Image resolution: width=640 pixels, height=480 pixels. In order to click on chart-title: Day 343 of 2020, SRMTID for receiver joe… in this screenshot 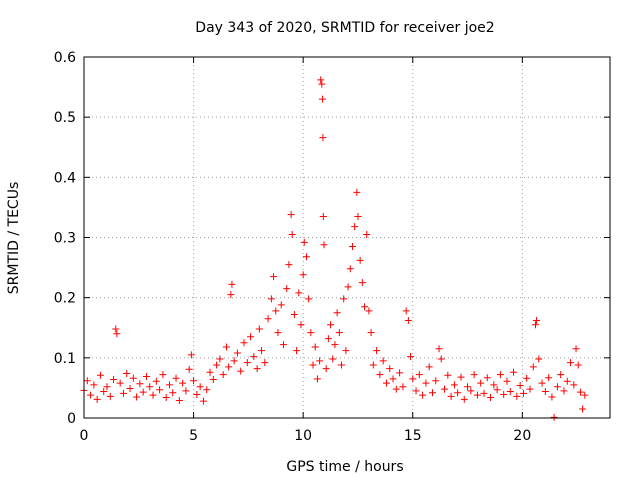, I will do `click(344, 28)`.